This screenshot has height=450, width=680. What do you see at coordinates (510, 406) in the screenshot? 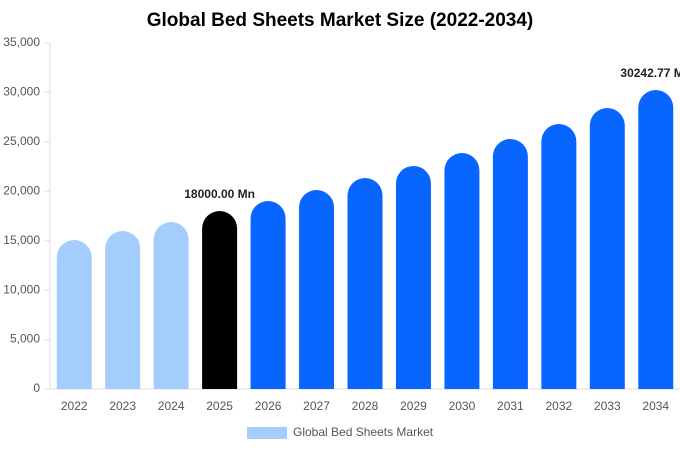
I see `x-tick-label: 2031` at bounding box center [510, 406].